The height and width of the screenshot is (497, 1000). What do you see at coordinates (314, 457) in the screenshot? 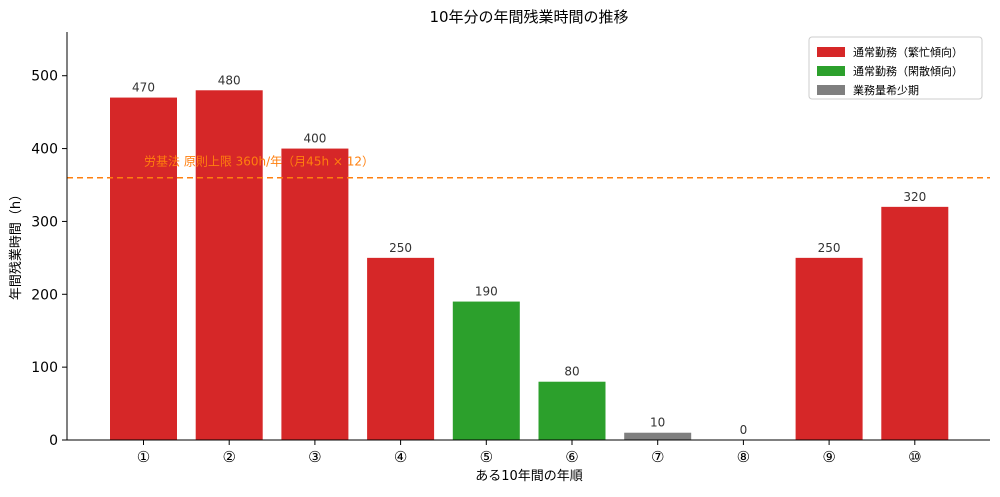
I see `x-tick-label: ③` at bounding box center [314, 457].